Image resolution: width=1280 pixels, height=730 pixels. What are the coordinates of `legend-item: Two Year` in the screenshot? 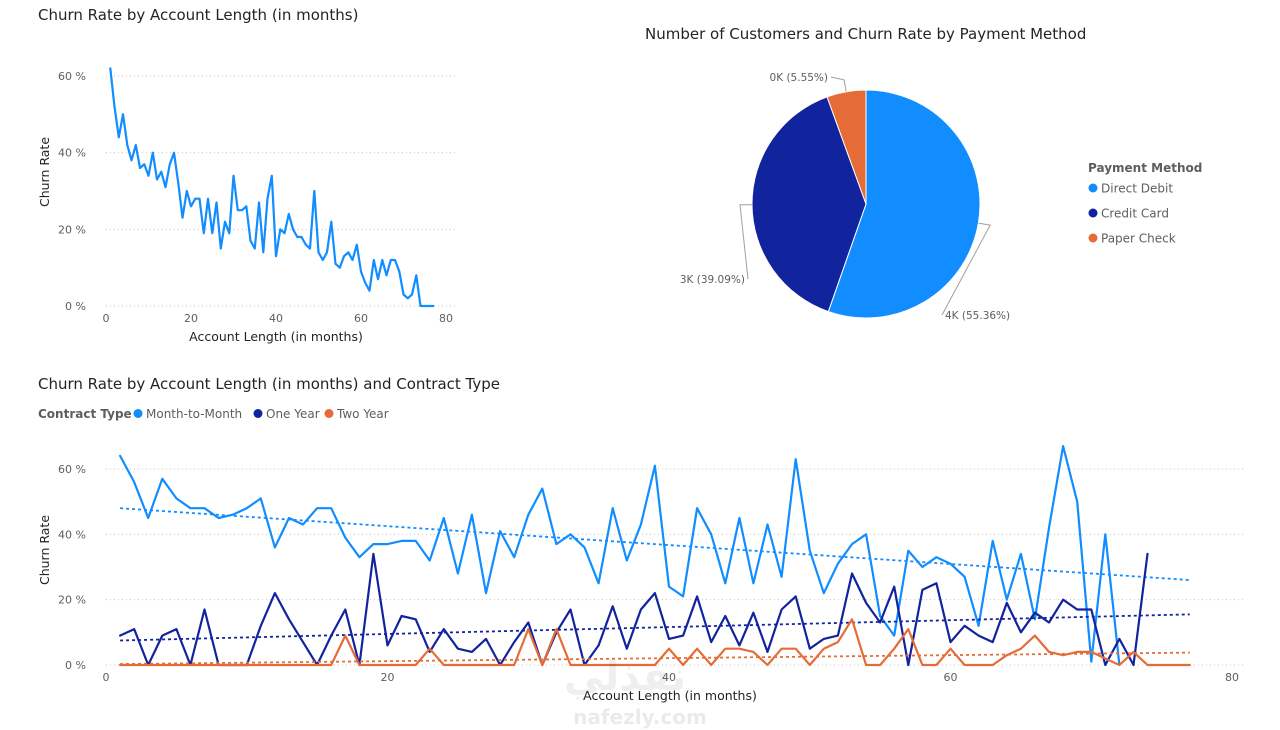 It's located at (362, 414).